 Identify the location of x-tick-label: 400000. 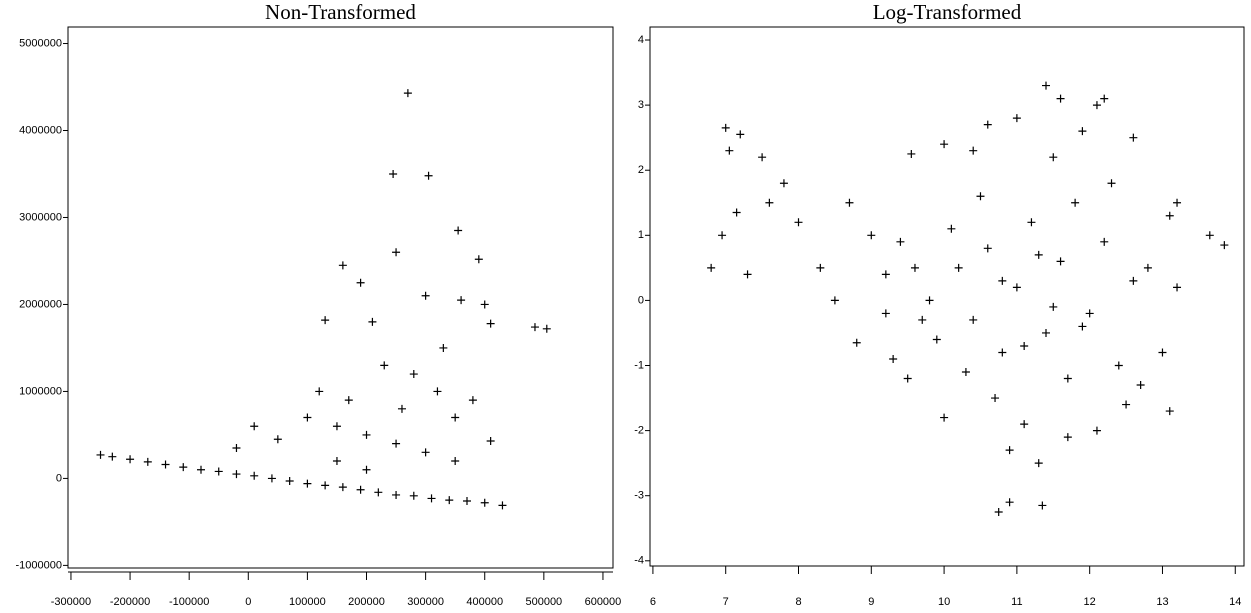
(484, 602).